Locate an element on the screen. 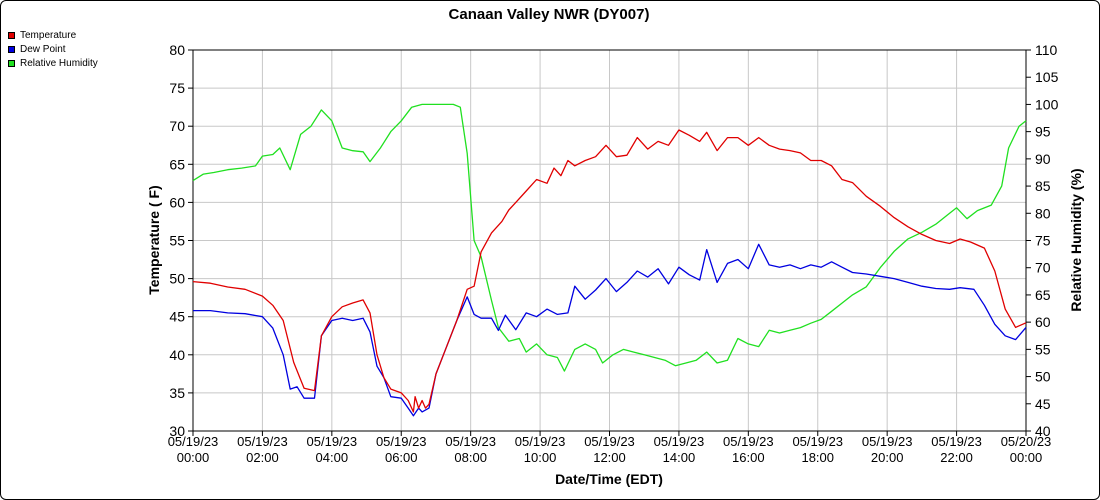 This screenshot has height=500, width=1100. y-left-tick-label: 80 is located at coordinates (177, 50).